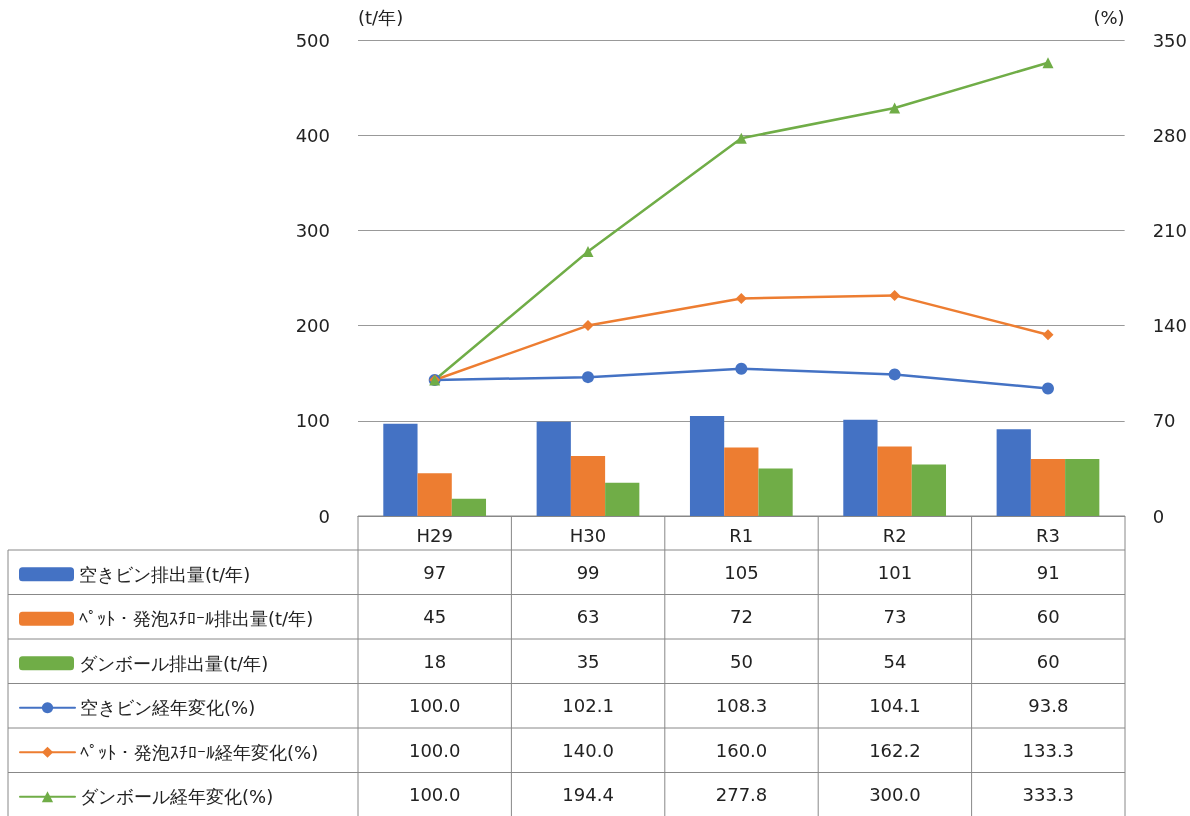  What do you see at coordinates (1048, 706) in the screenshot?
I see `data-label: 93.8` at bounding box center [1048, 706].